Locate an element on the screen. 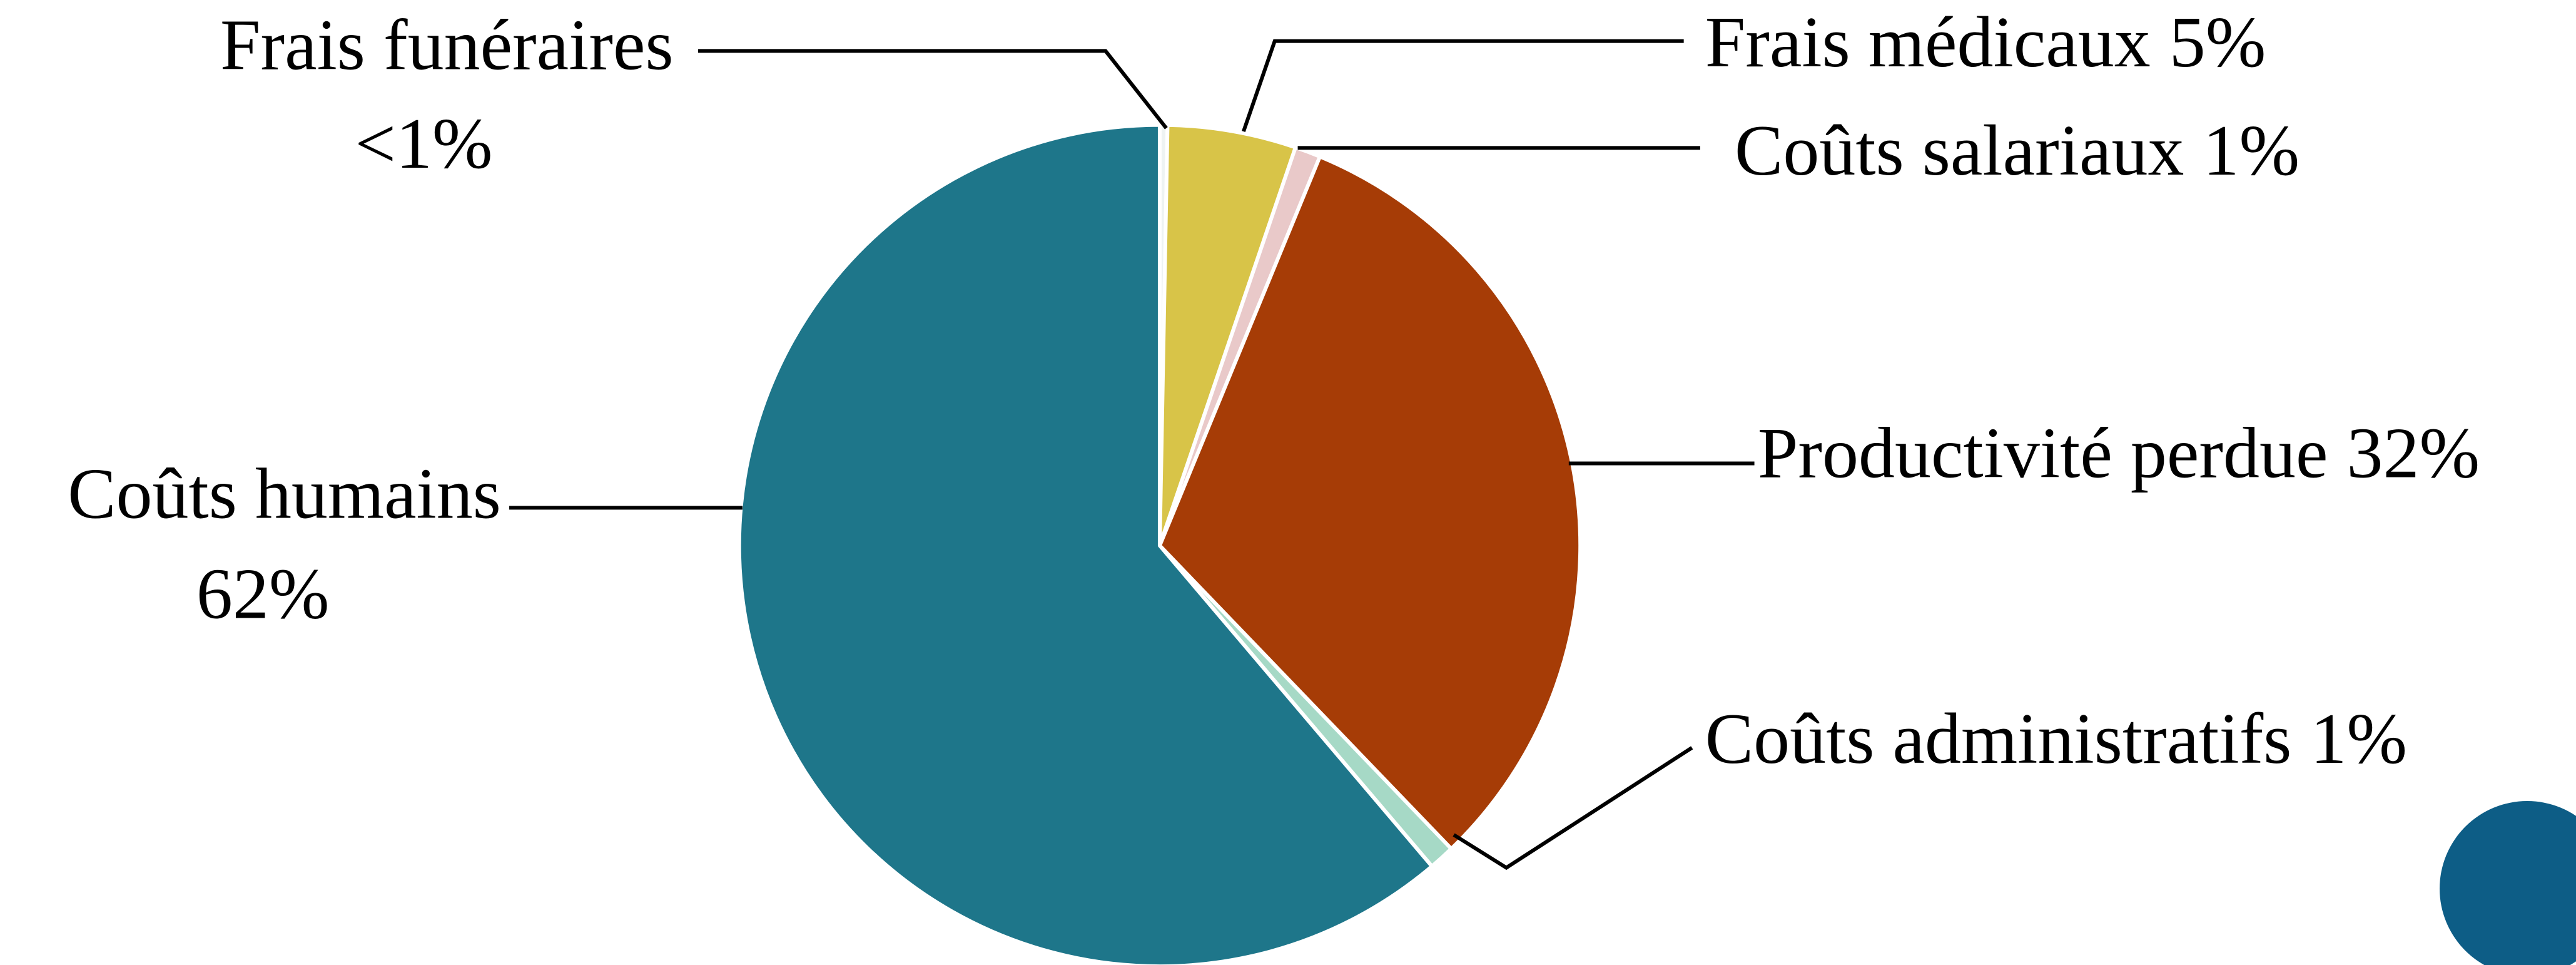  category-label: Frais médicaux is located at coordinates (1928, 42).